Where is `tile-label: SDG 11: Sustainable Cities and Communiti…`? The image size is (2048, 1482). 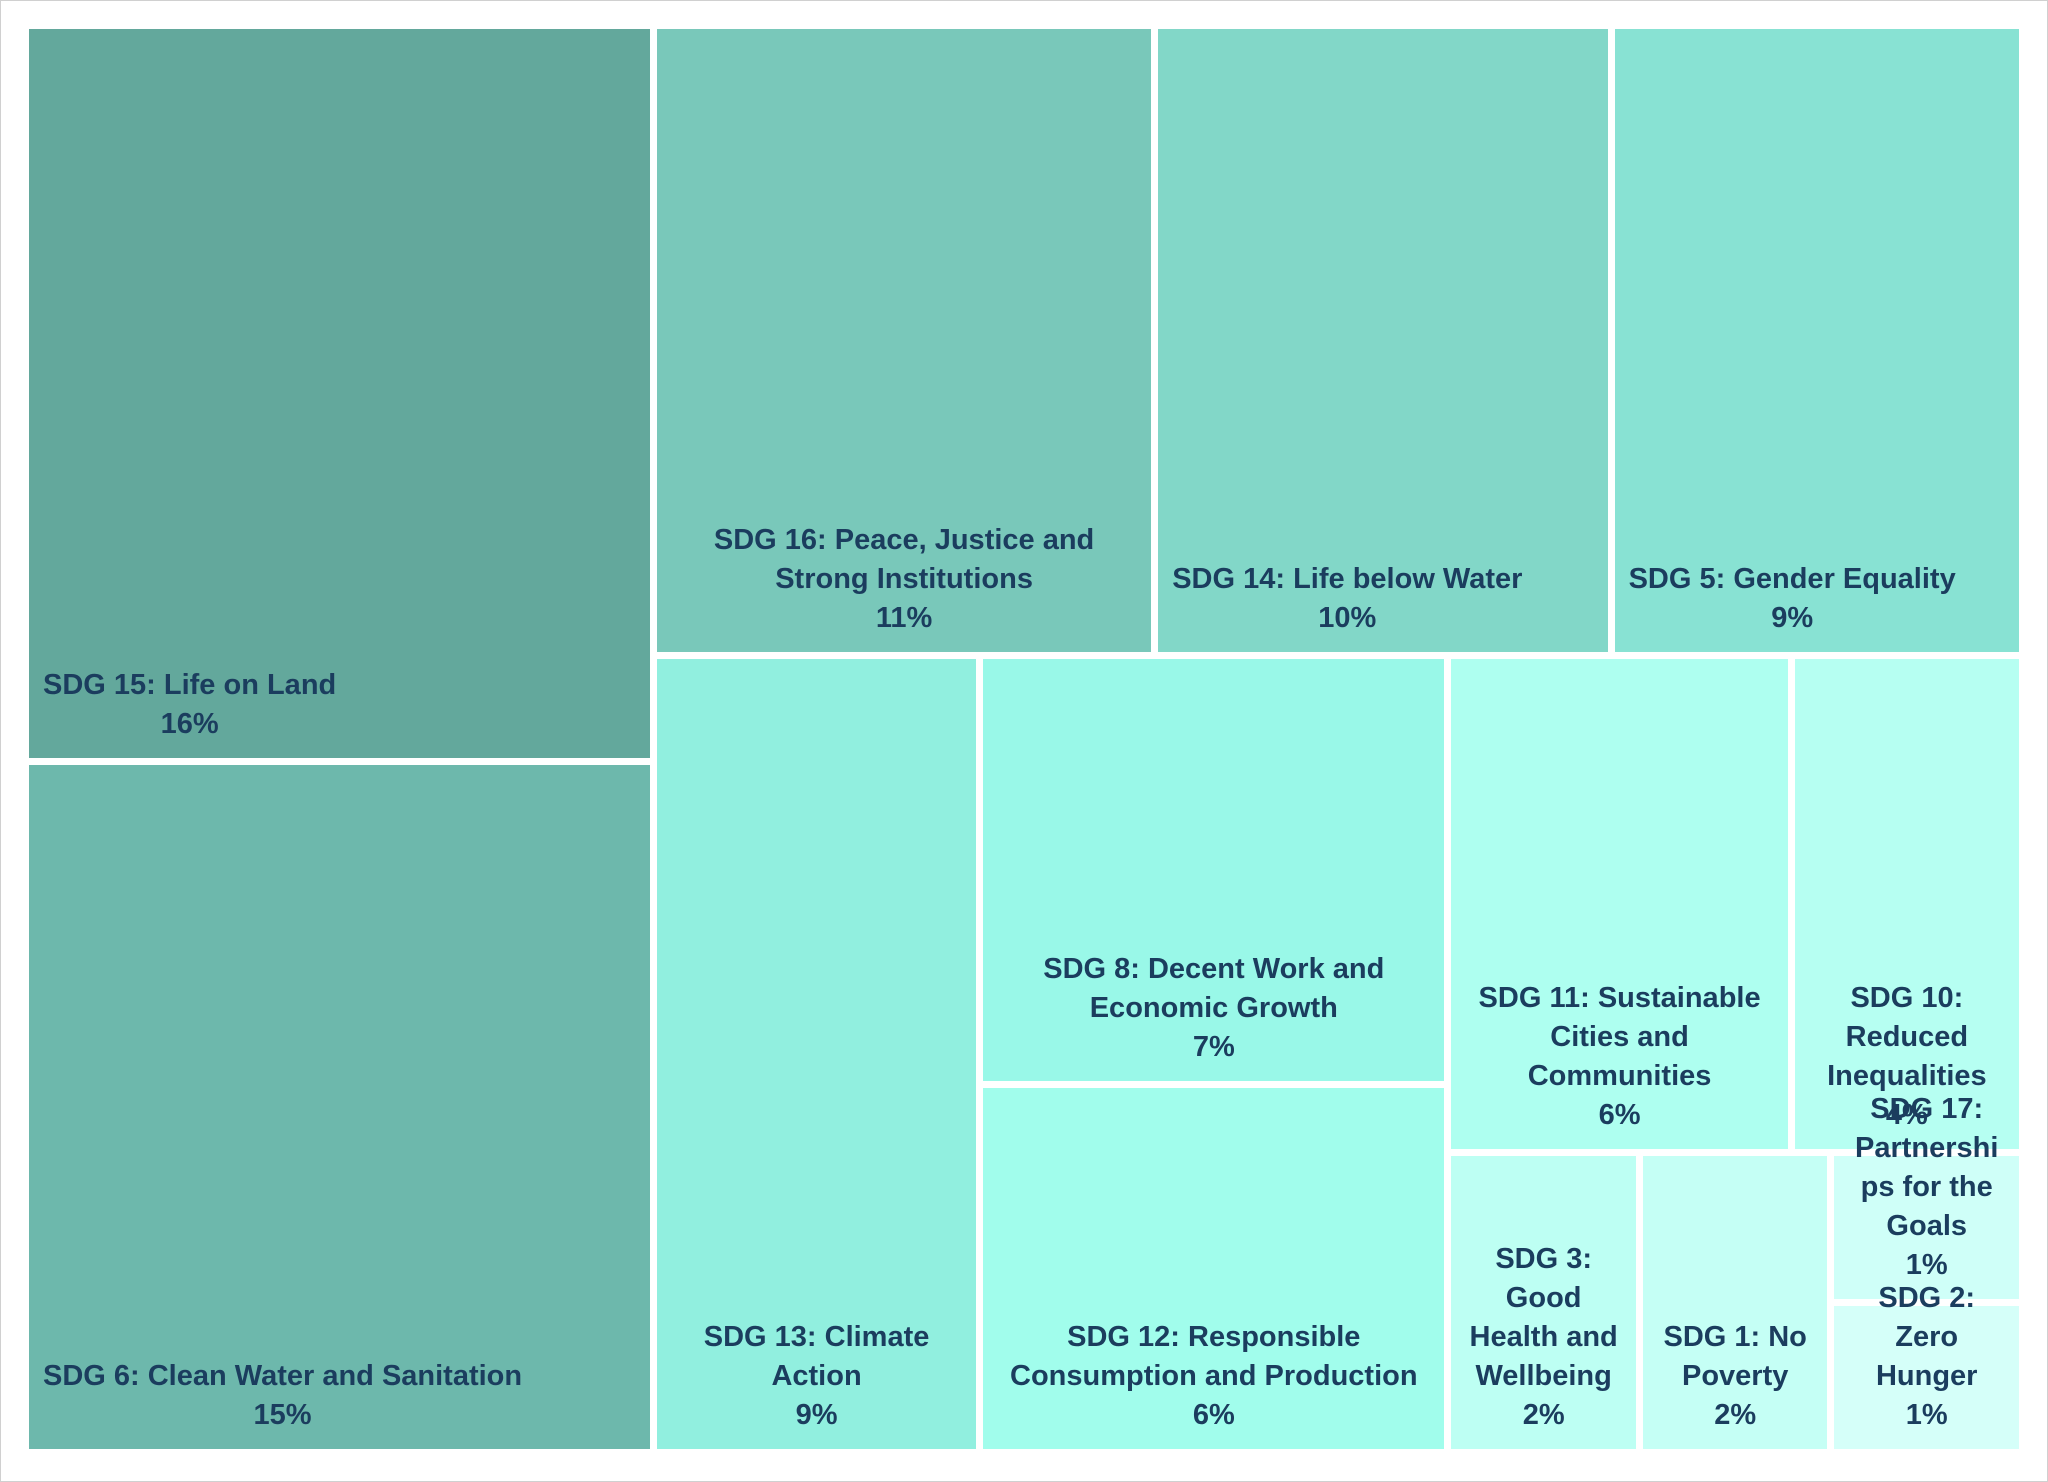 tile-label: SDG 11: Sustainable Cities and Communiti… is located at coordinates (1619, 1057).